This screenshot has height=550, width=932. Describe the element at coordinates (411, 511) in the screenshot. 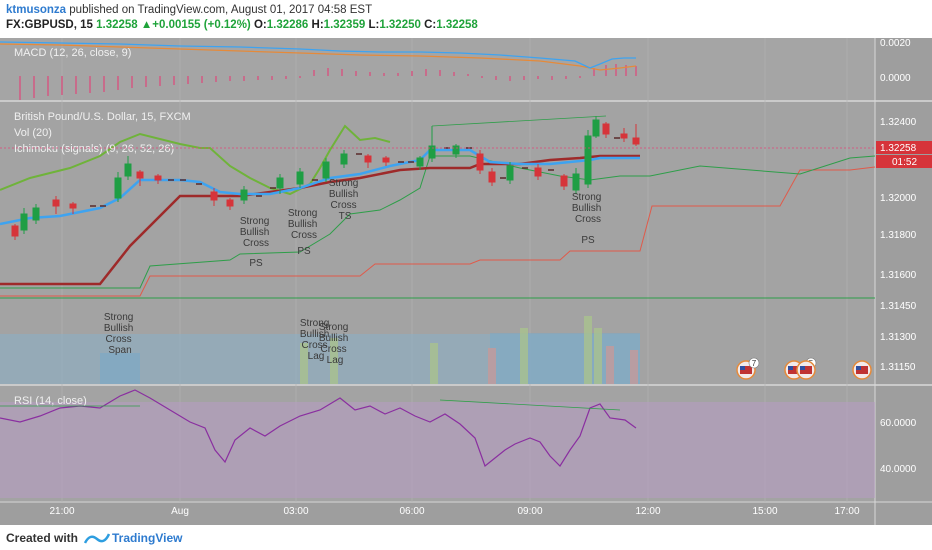

I see `time-label: 06:00` at that location.